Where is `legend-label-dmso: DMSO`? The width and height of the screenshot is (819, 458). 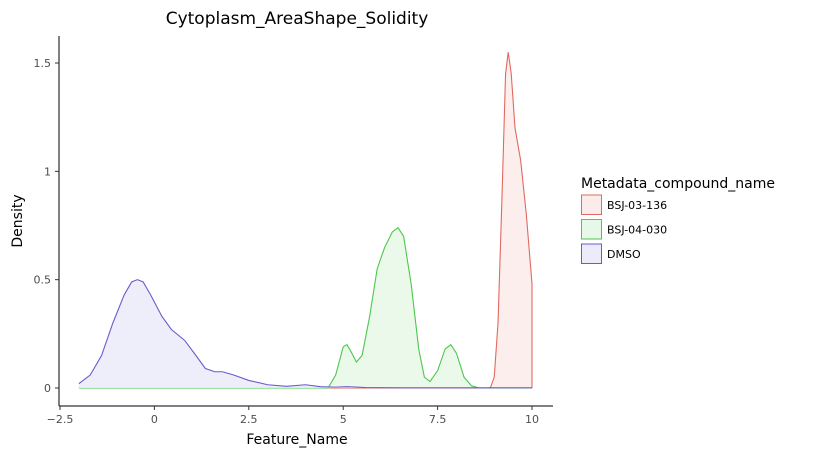
legend-label-dmso: DMSO is located at coordinates (624, 254).